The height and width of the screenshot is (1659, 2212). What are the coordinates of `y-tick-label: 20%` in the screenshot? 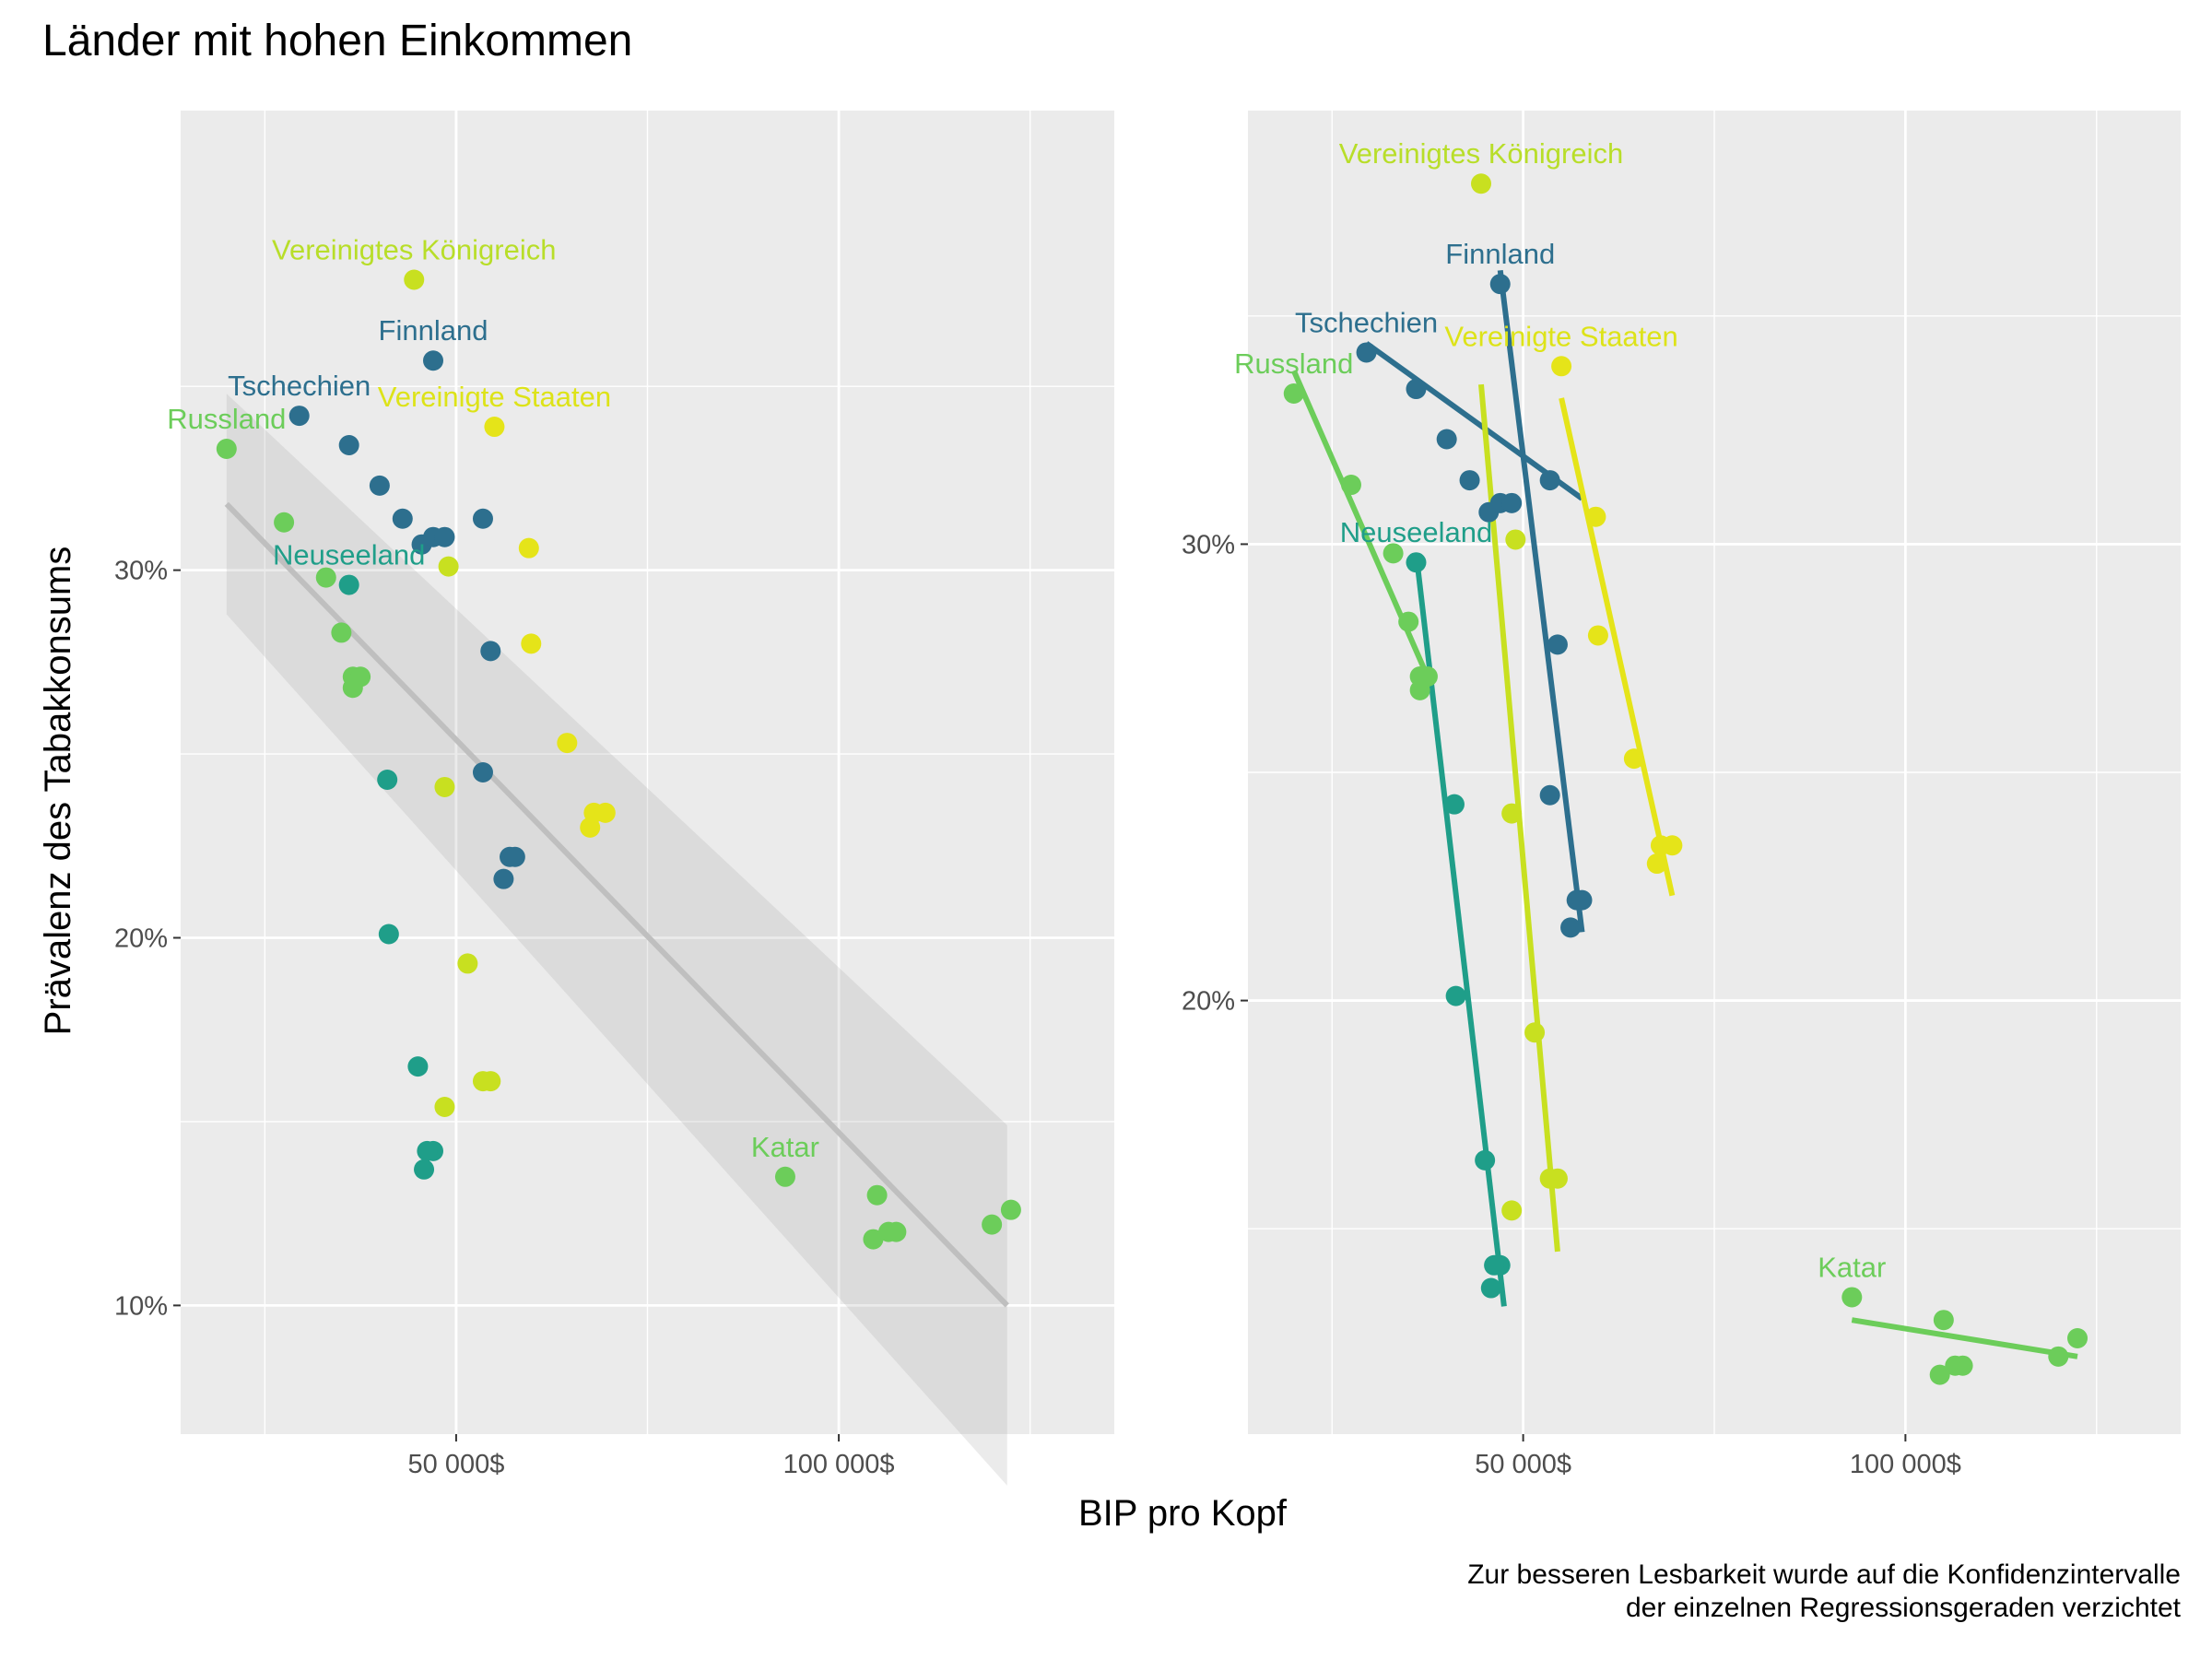 It's located at (141, 939).